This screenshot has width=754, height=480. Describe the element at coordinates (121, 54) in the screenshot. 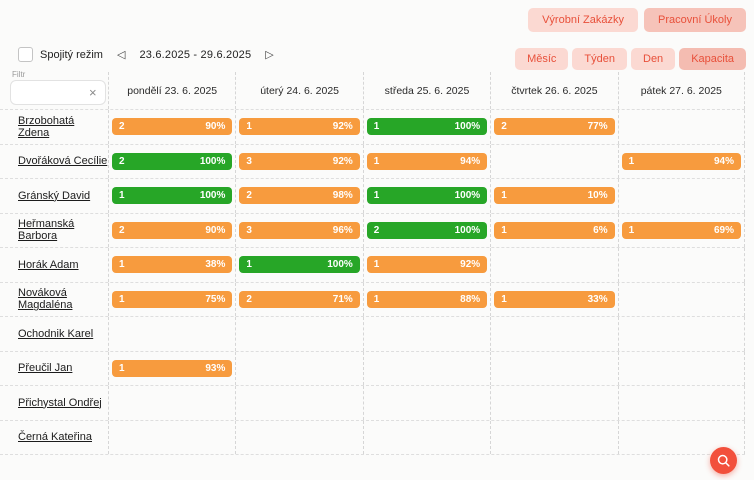

I see `prev-week-button: ◁` at that location.